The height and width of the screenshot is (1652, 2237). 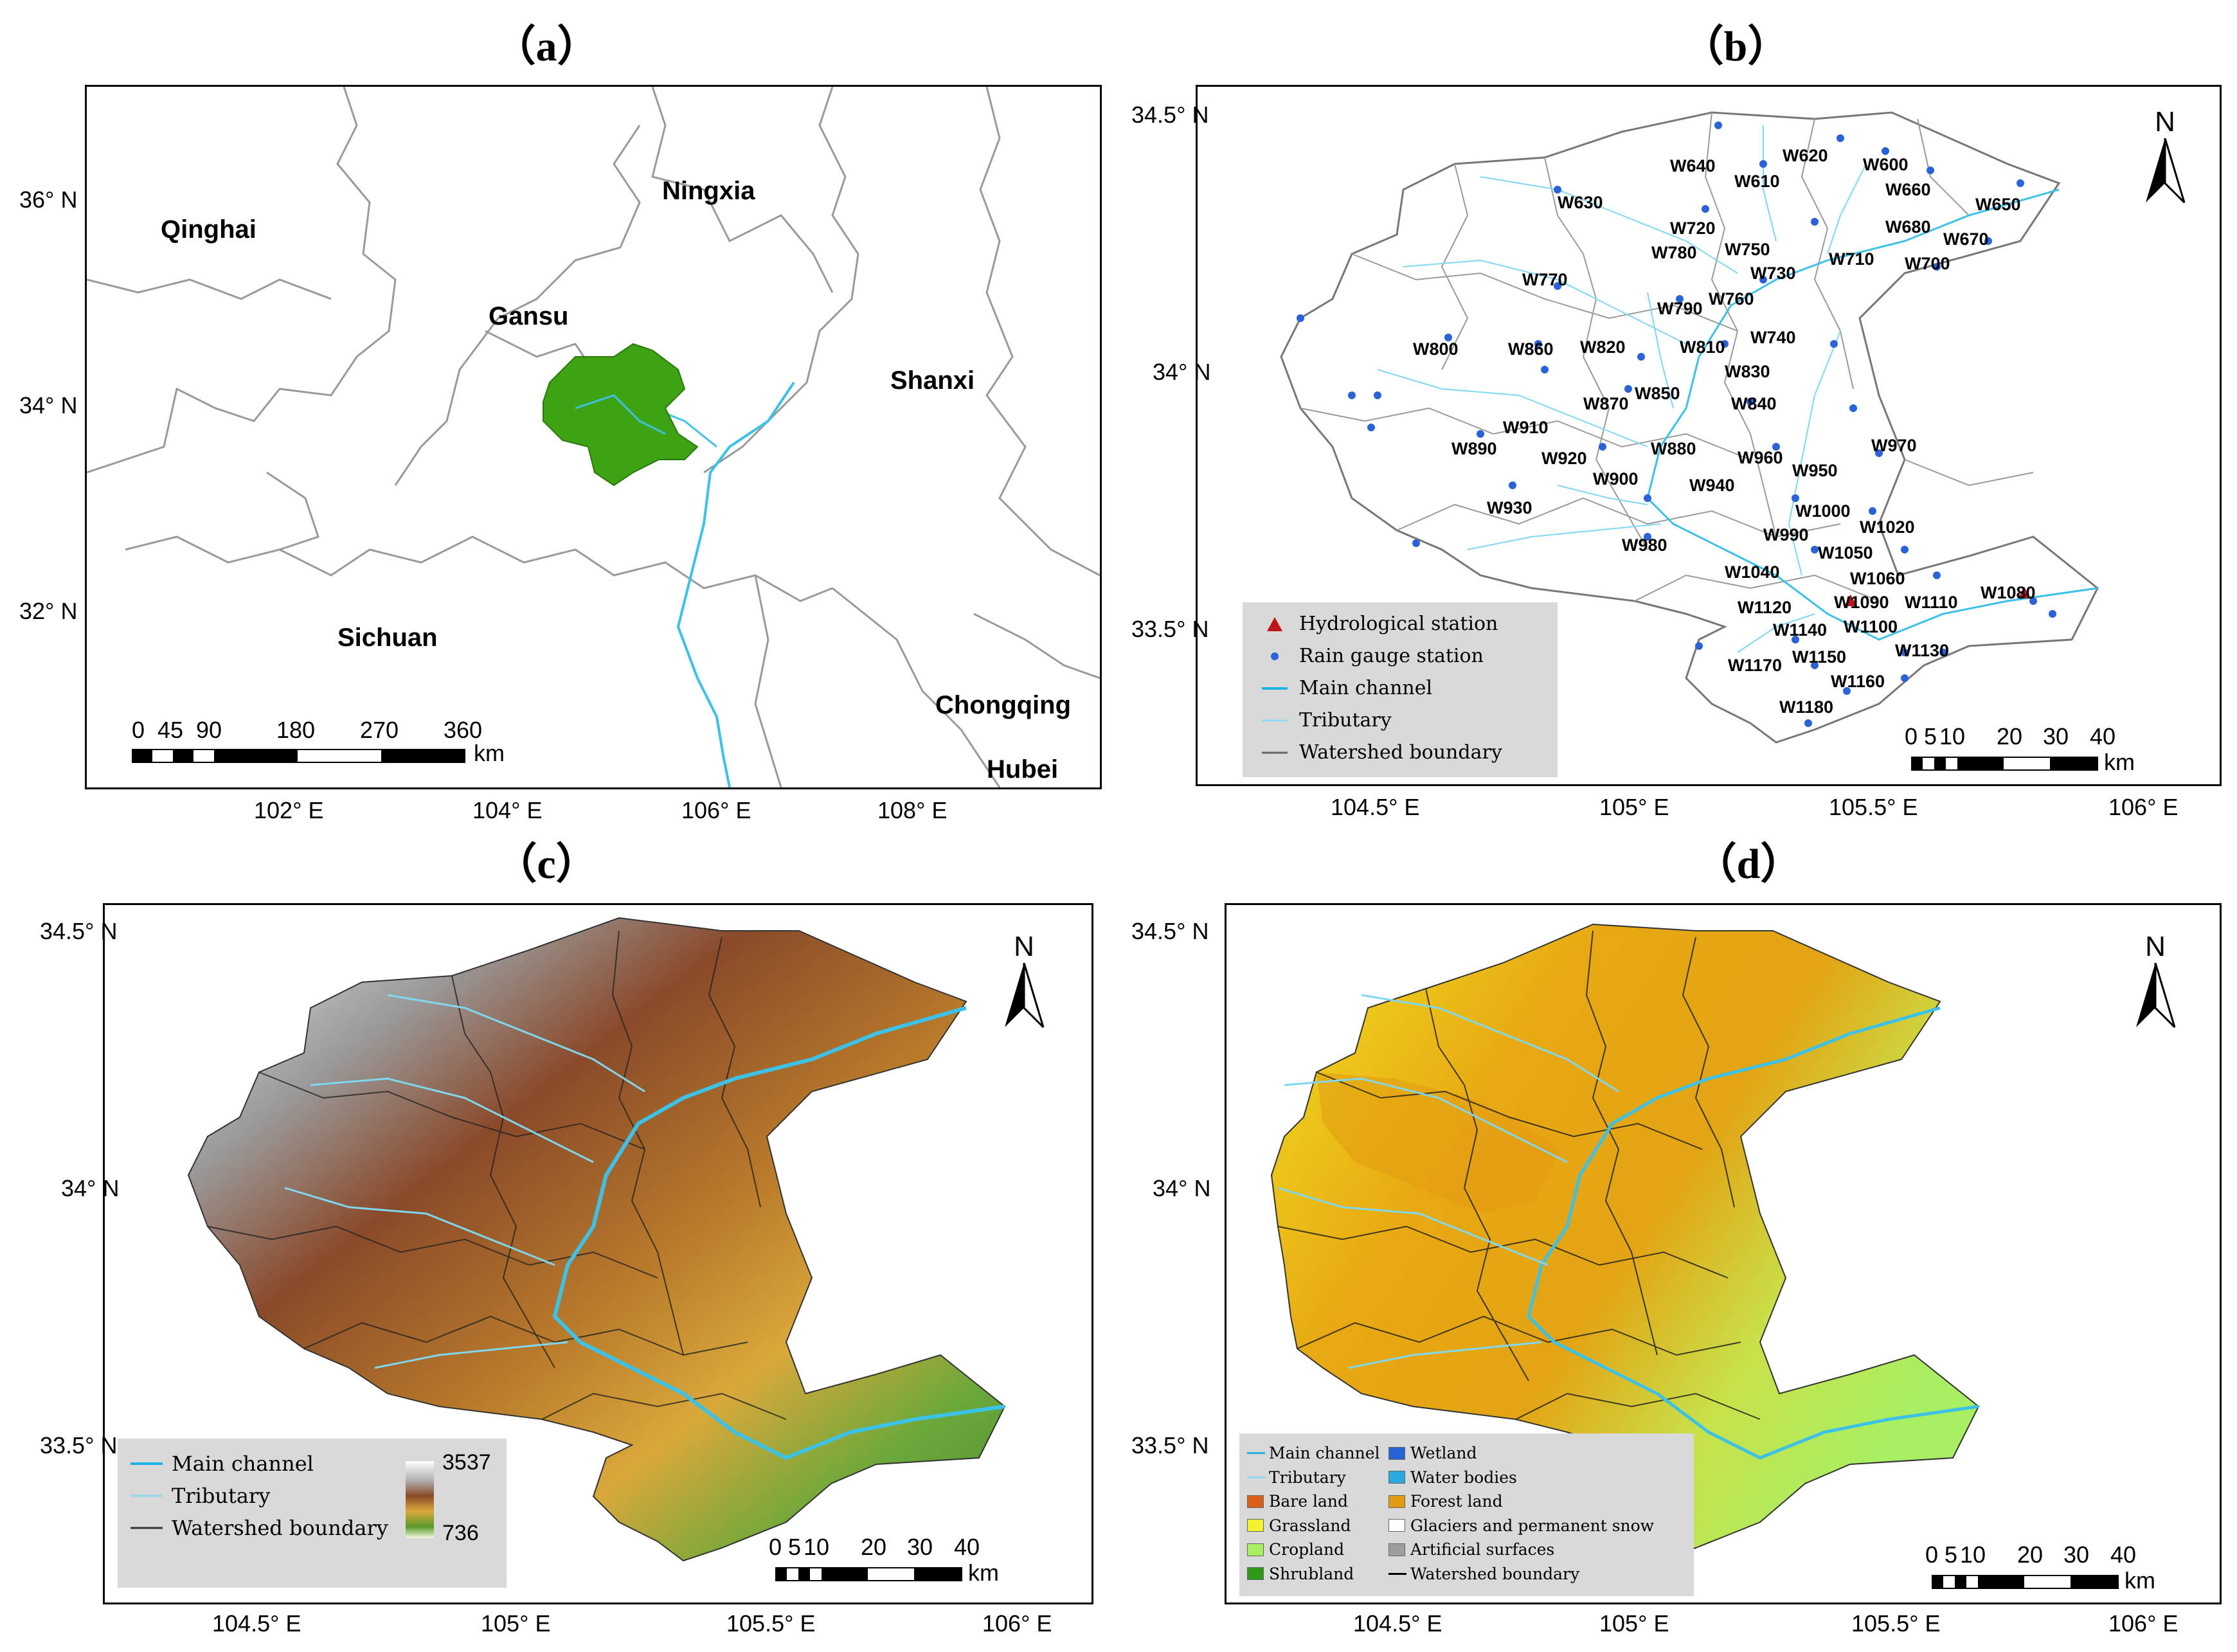 What do you see at coordinates (1463, 1477) in the screenshot?
I see `legend-label: Water bodies` at bounding box center [1463, 1477].